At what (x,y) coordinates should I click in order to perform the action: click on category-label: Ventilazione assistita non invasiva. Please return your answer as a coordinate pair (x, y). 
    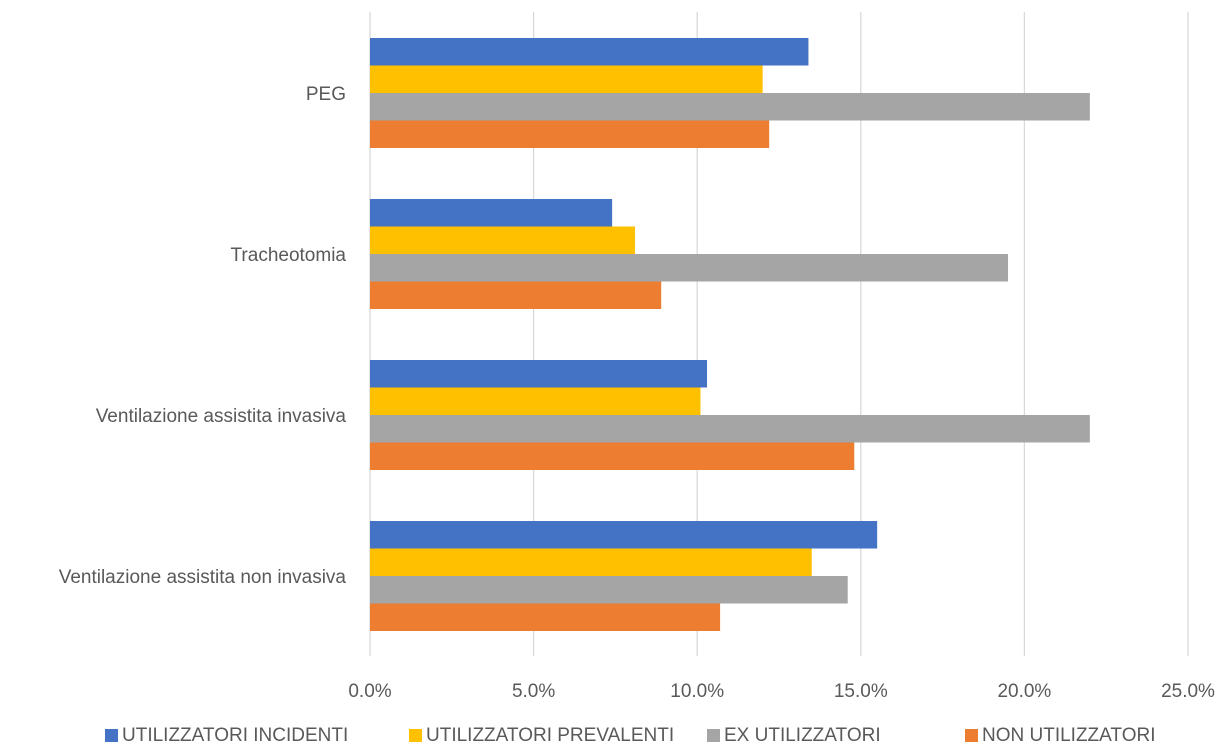
    Looking at the image, I should click on (203, 577).